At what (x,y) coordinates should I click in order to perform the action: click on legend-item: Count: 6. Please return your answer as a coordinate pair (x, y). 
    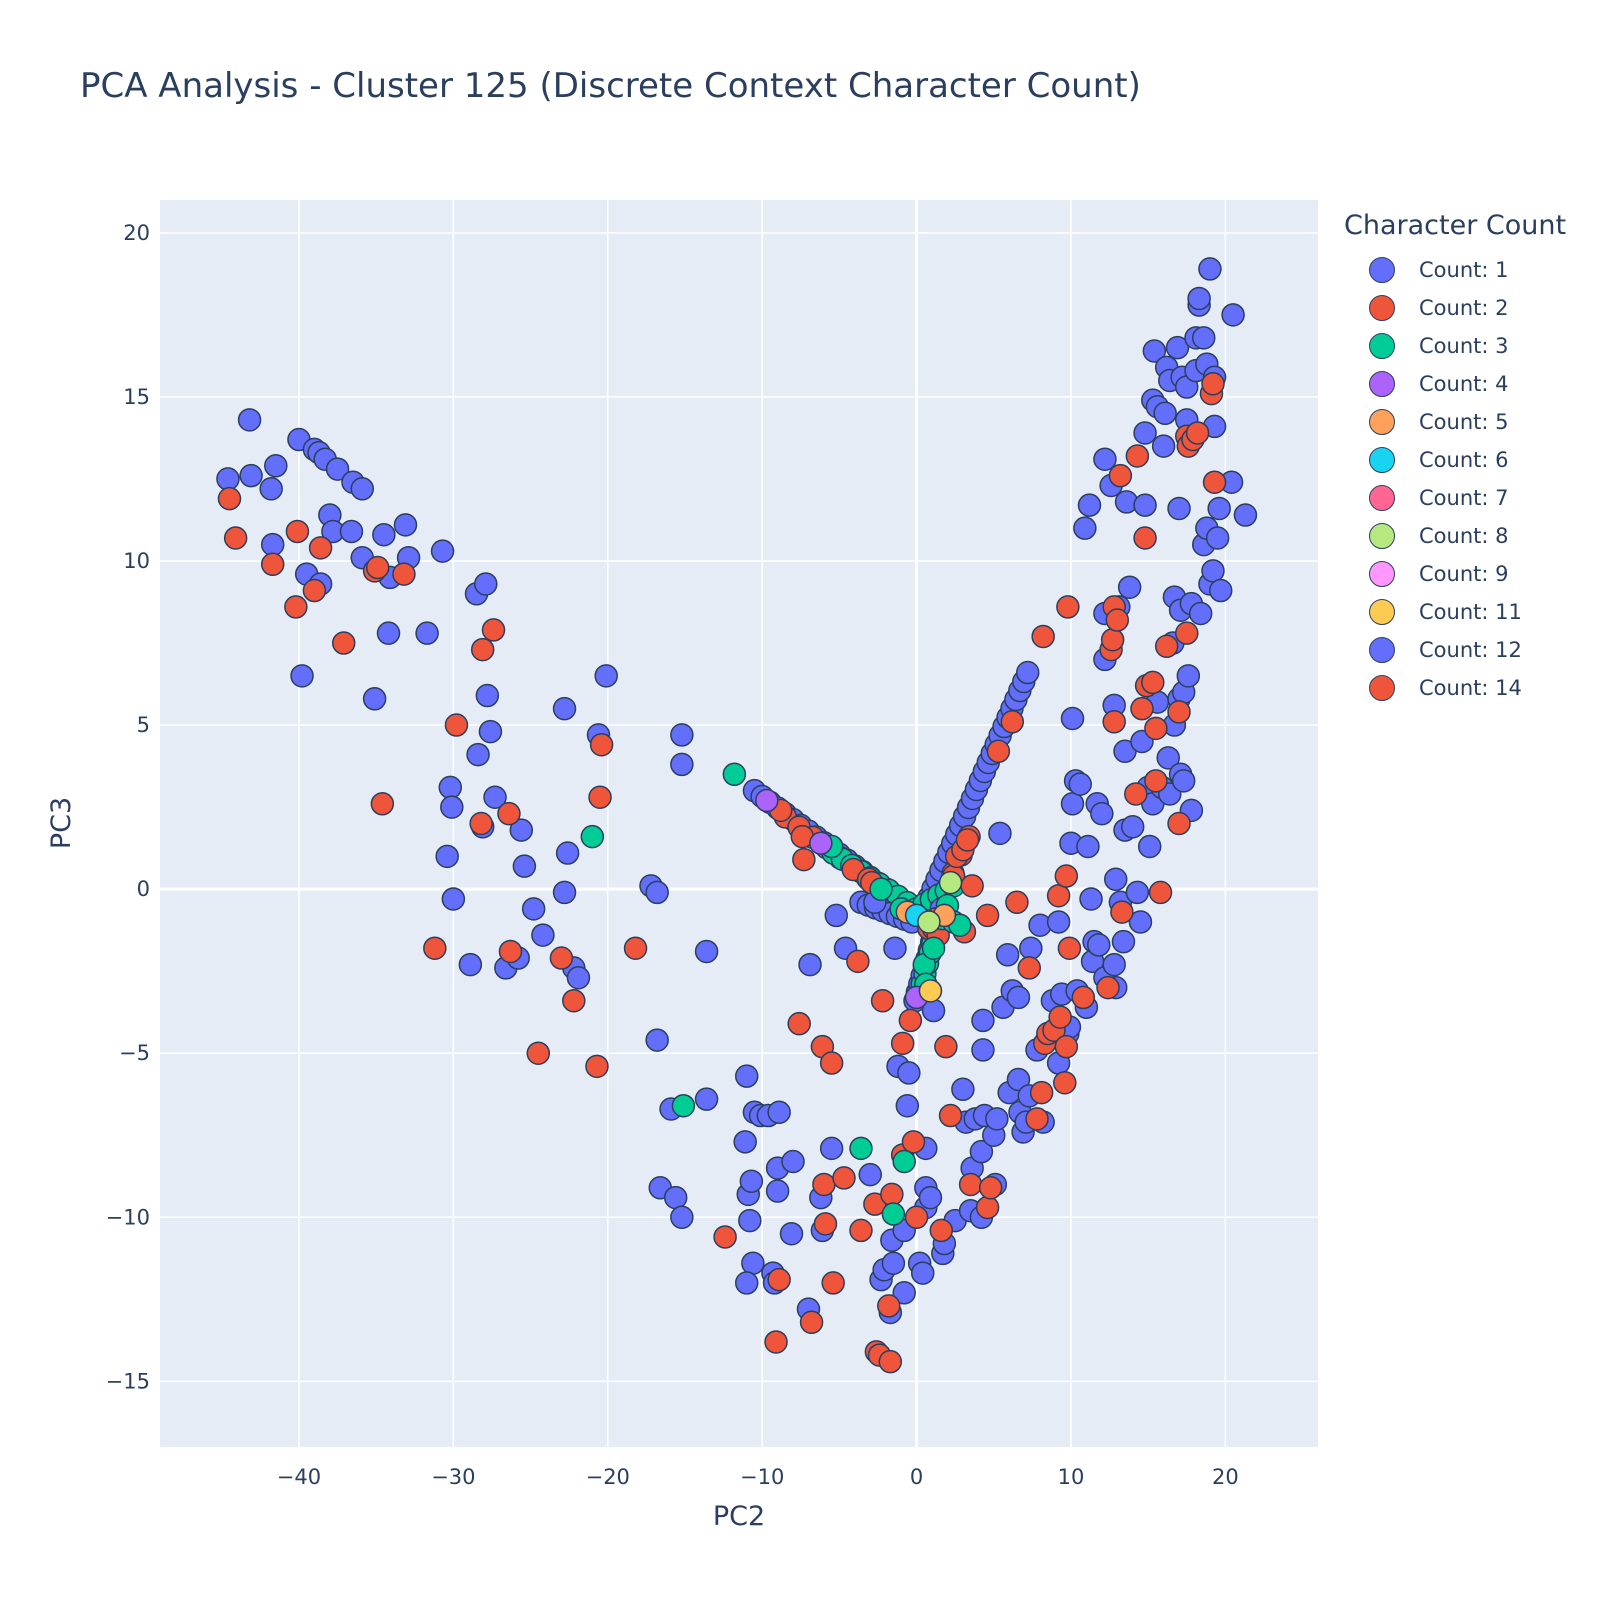
    Looking at the image, I should click on (1455, 460).